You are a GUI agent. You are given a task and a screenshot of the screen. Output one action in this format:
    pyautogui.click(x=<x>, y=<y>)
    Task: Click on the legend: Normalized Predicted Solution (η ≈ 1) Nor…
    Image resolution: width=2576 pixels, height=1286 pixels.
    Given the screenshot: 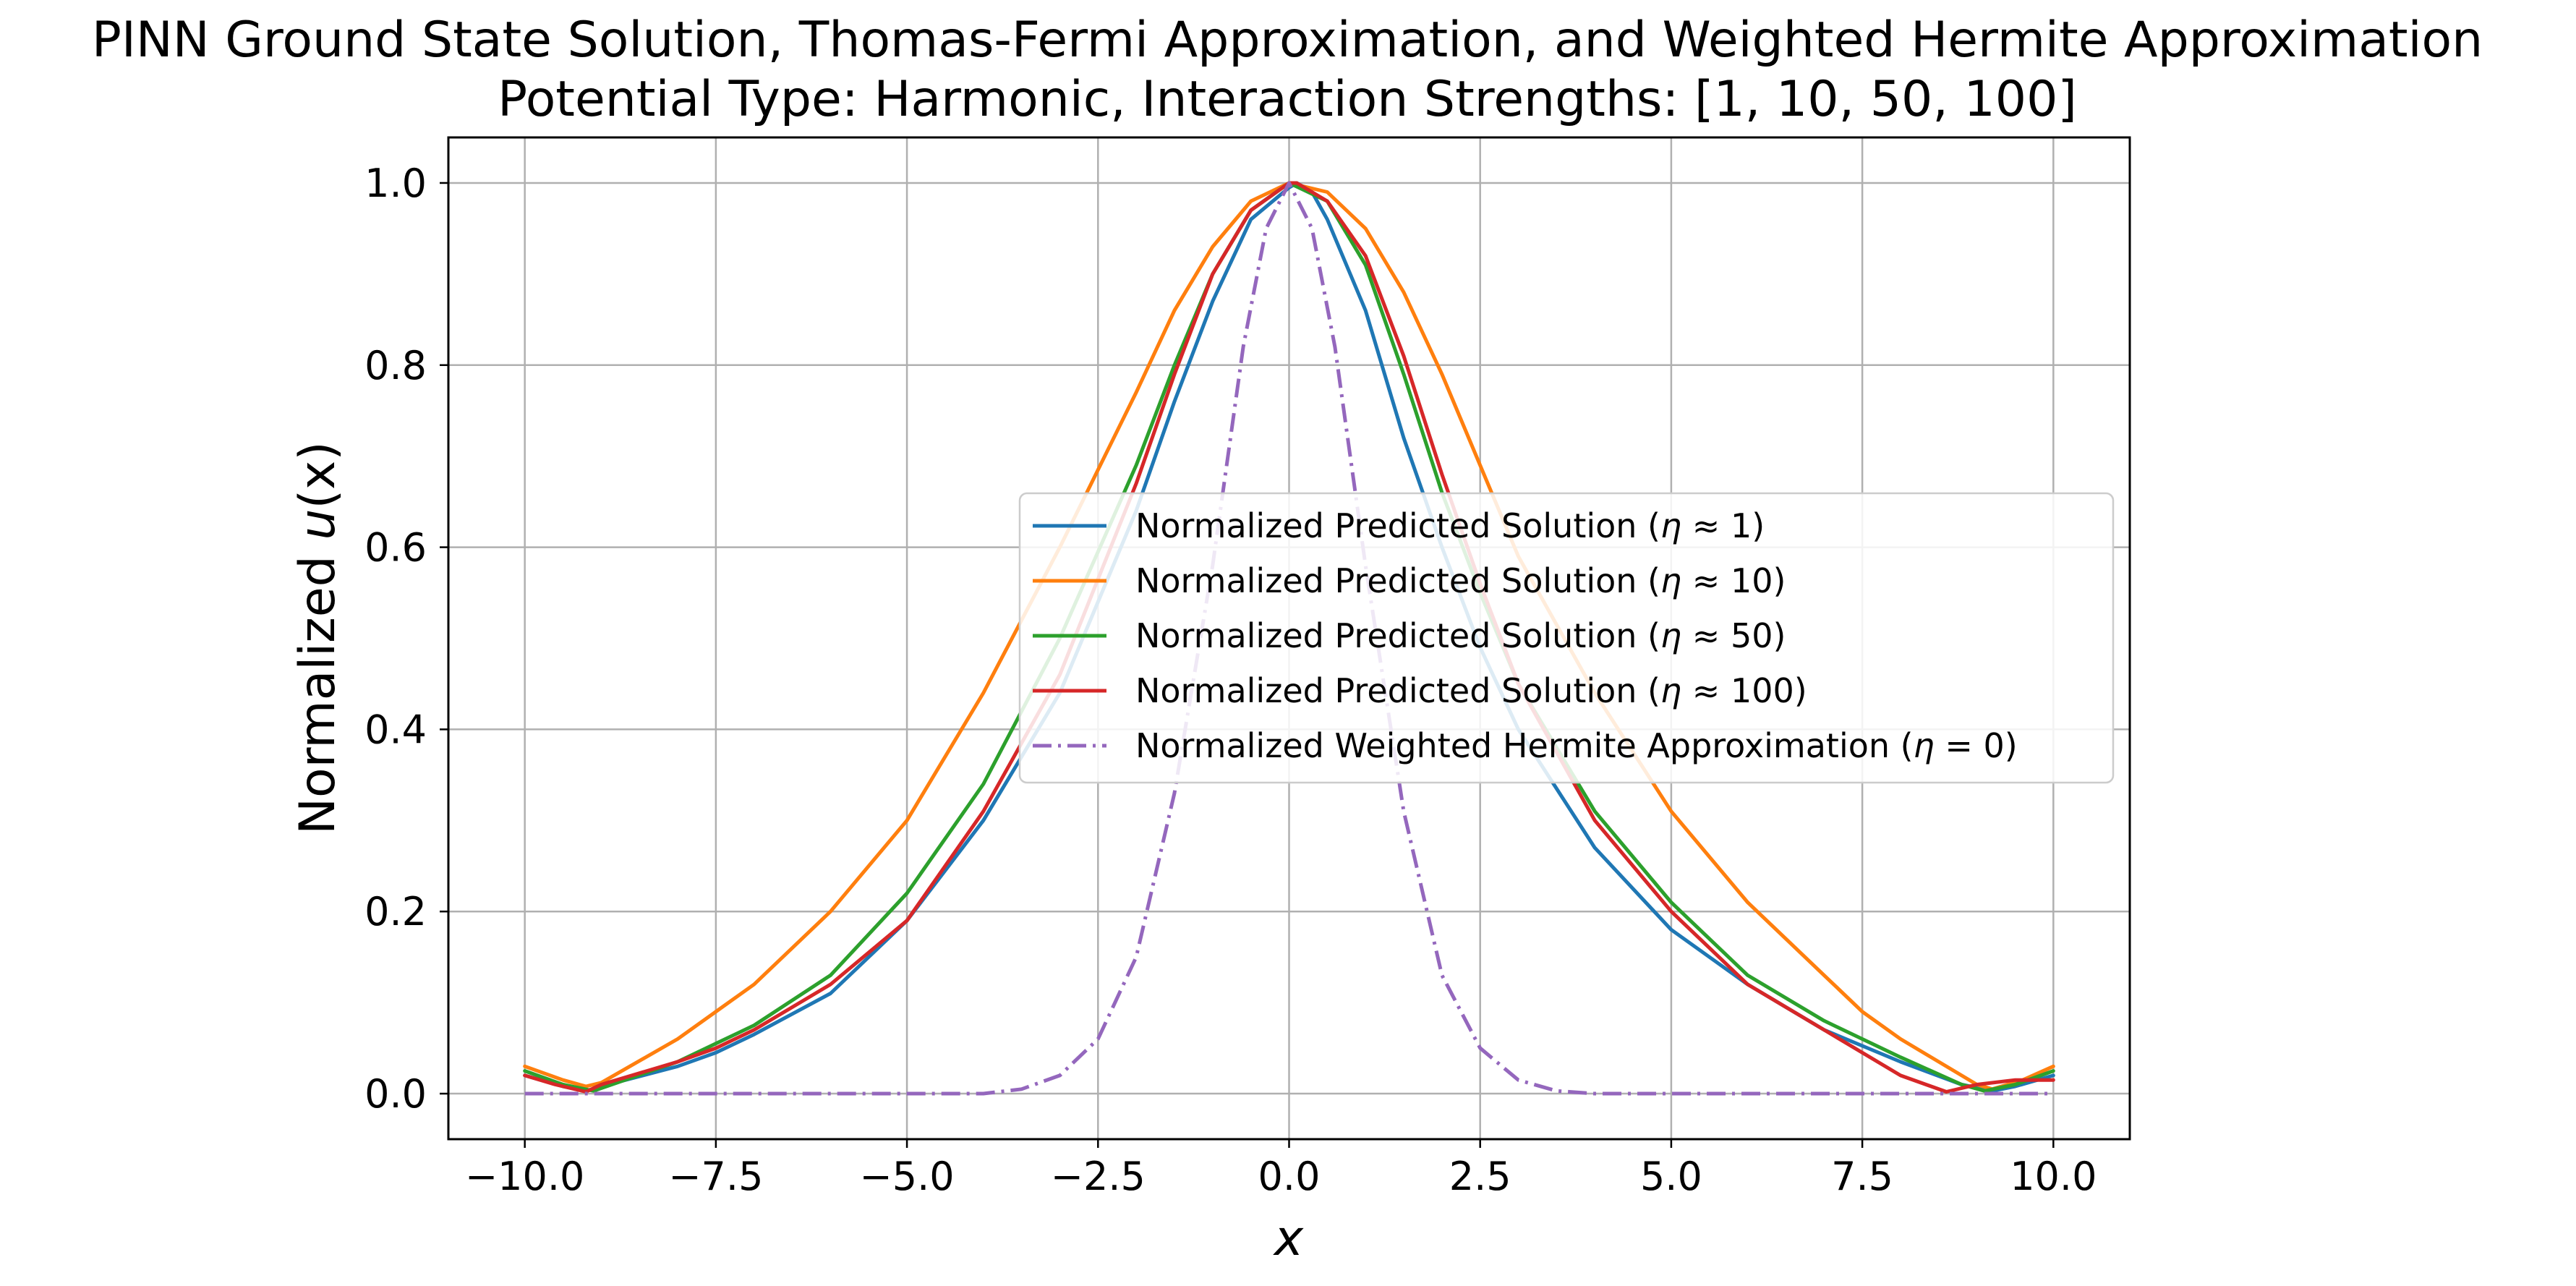 What is the action you would take?
    pyautogui.click(x=1566, y=638)
    